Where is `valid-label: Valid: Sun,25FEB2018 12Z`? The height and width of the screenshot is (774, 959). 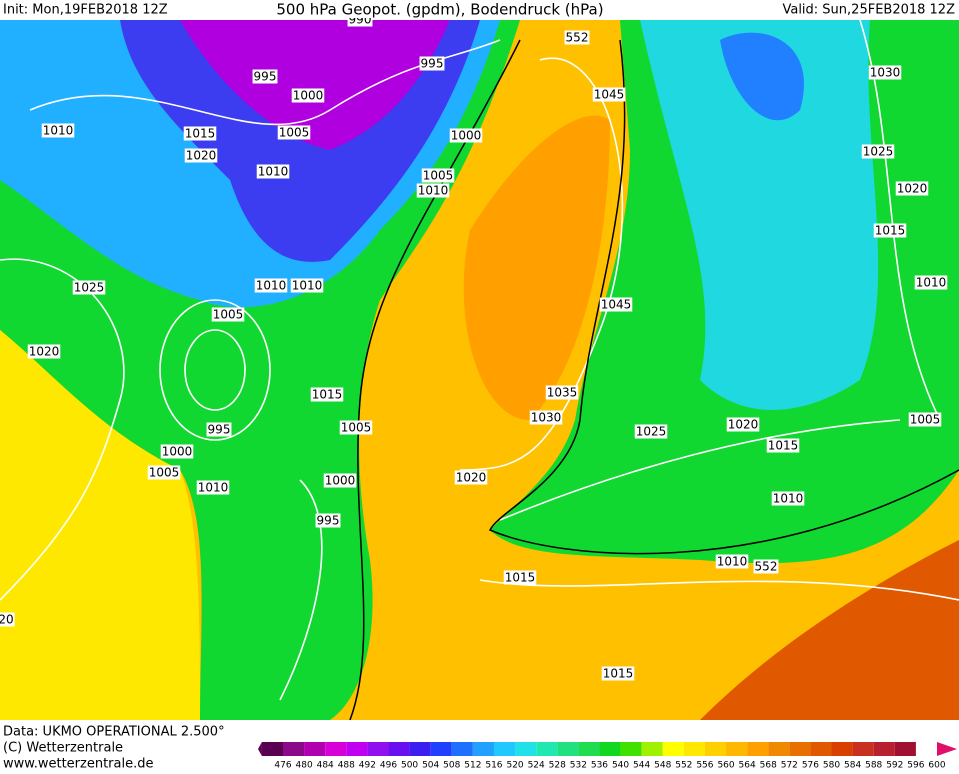
valid-label: Valid: Sun,25FEB2018 12Z is located at coordinates (868, 10).